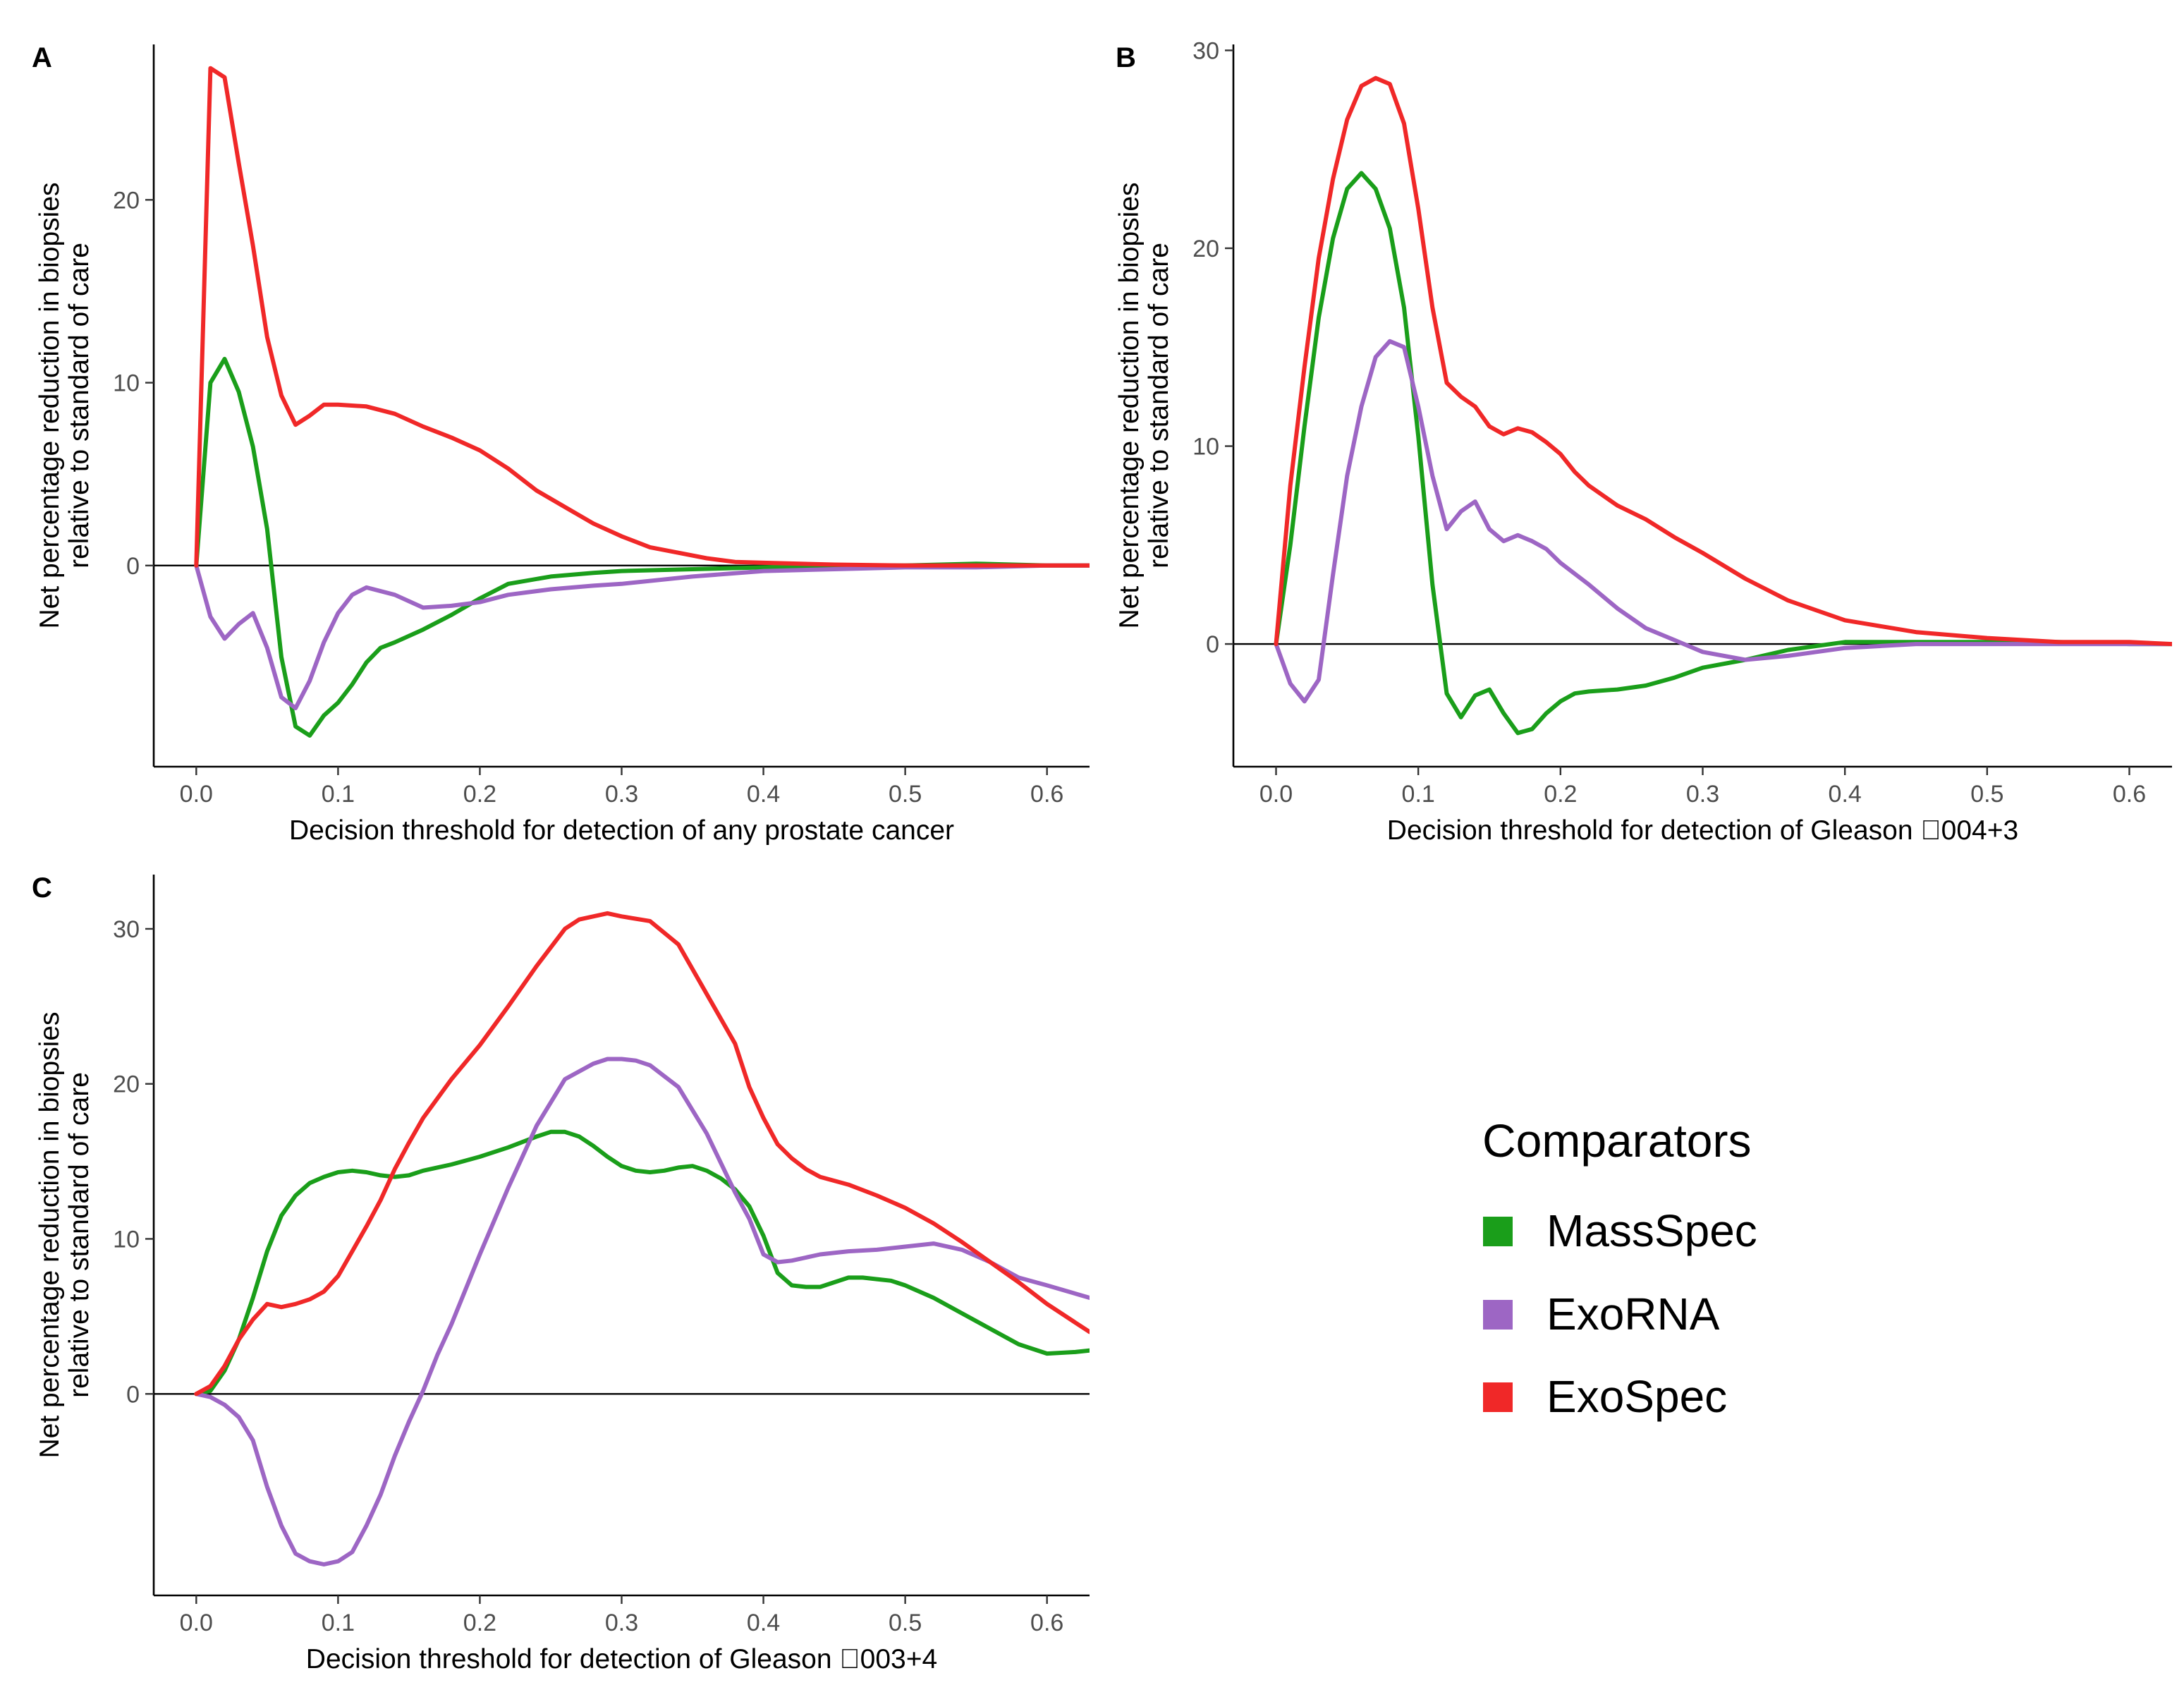 The width and height of the screenshot is (2184, 1685). What do you see at coordinates (642, 1263) in the screenshot?
I see `panel-c-series-massspec` at bounding box center [642, 1263].